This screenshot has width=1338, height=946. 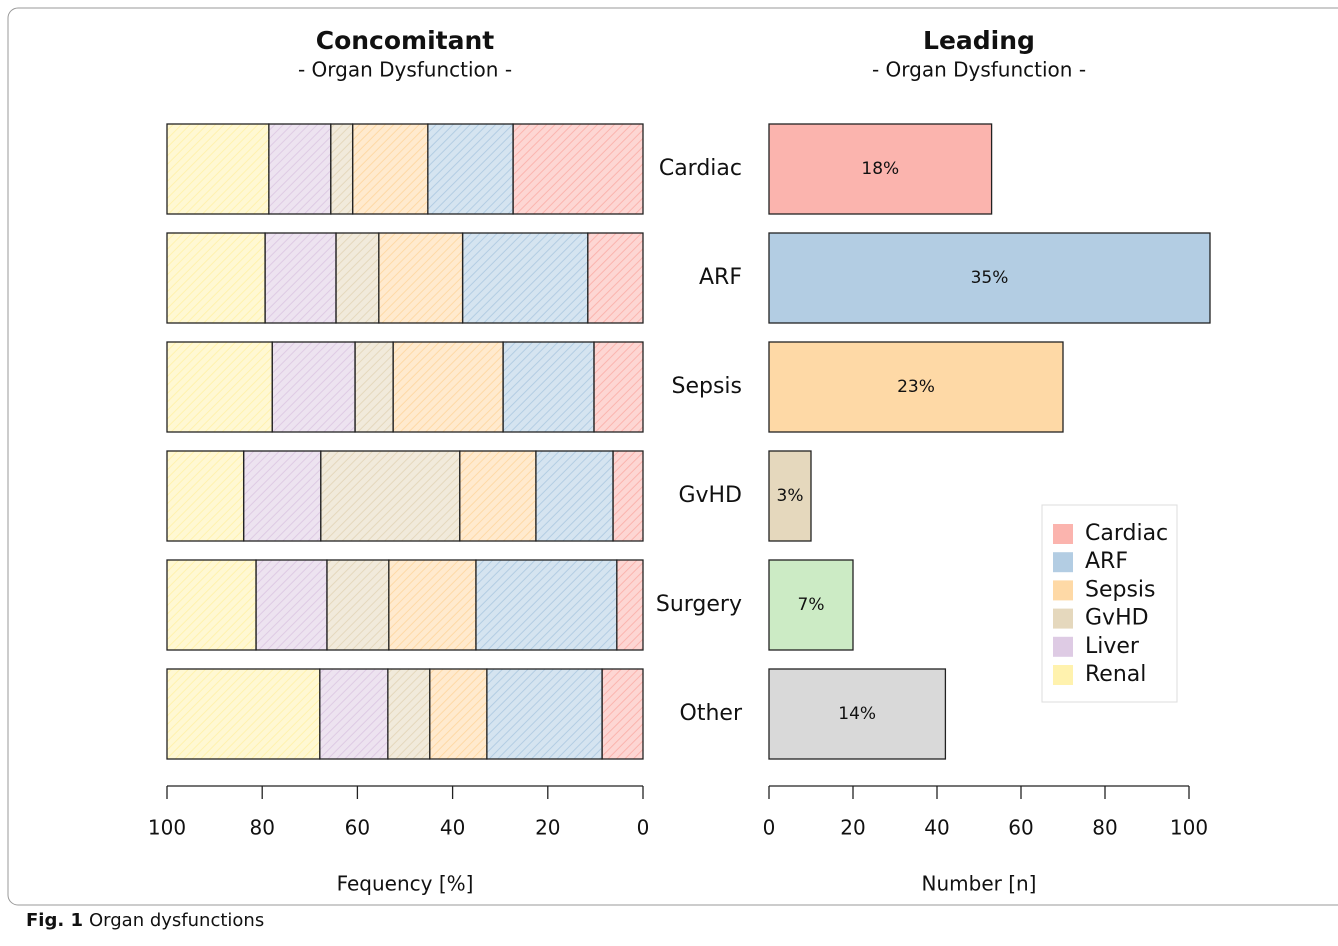 What do you see at coordinates (54, 920) in the screenshot?
I see `caption-label: Fig. 1` at bounding box center [54, 920].